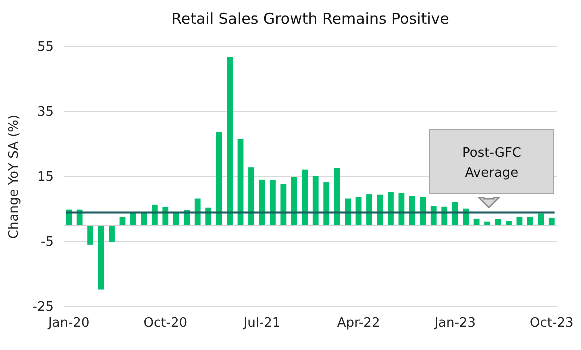 The height and width of the screenshot is (350, 581). What do you see at coordinates (311, 19) in the screenshot?
I see `chart-title: Retail Sales Growth Remains Positive` at bounding box center [311, 19].